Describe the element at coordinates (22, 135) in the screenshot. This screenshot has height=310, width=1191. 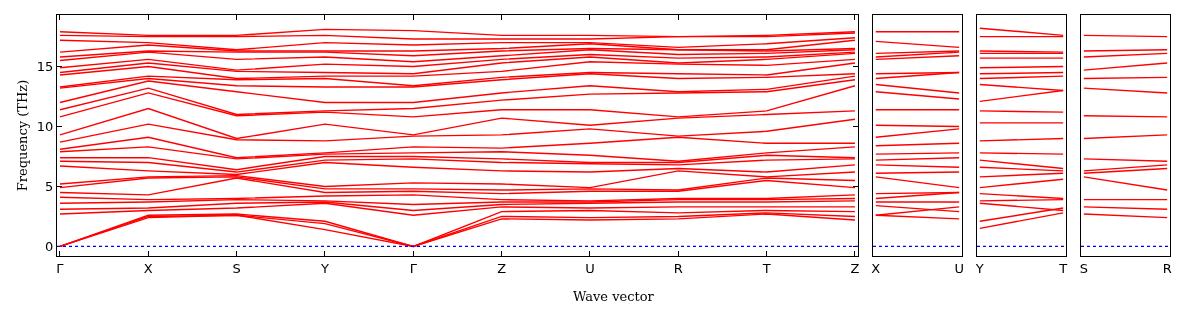
I see `y-axis-title: Frequency (THz)` at that location.